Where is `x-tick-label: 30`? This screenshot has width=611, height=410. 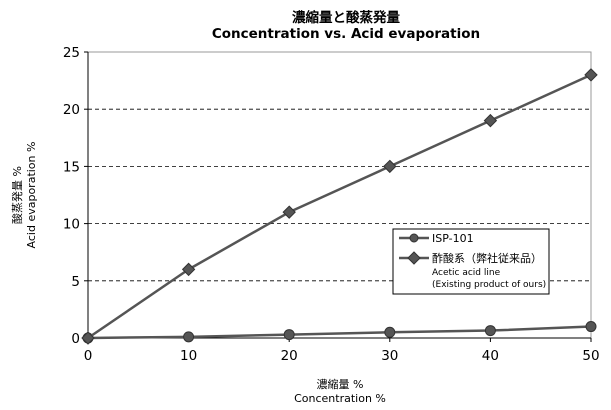
x-tick-label: 30 is located at coordinates (389, 356).